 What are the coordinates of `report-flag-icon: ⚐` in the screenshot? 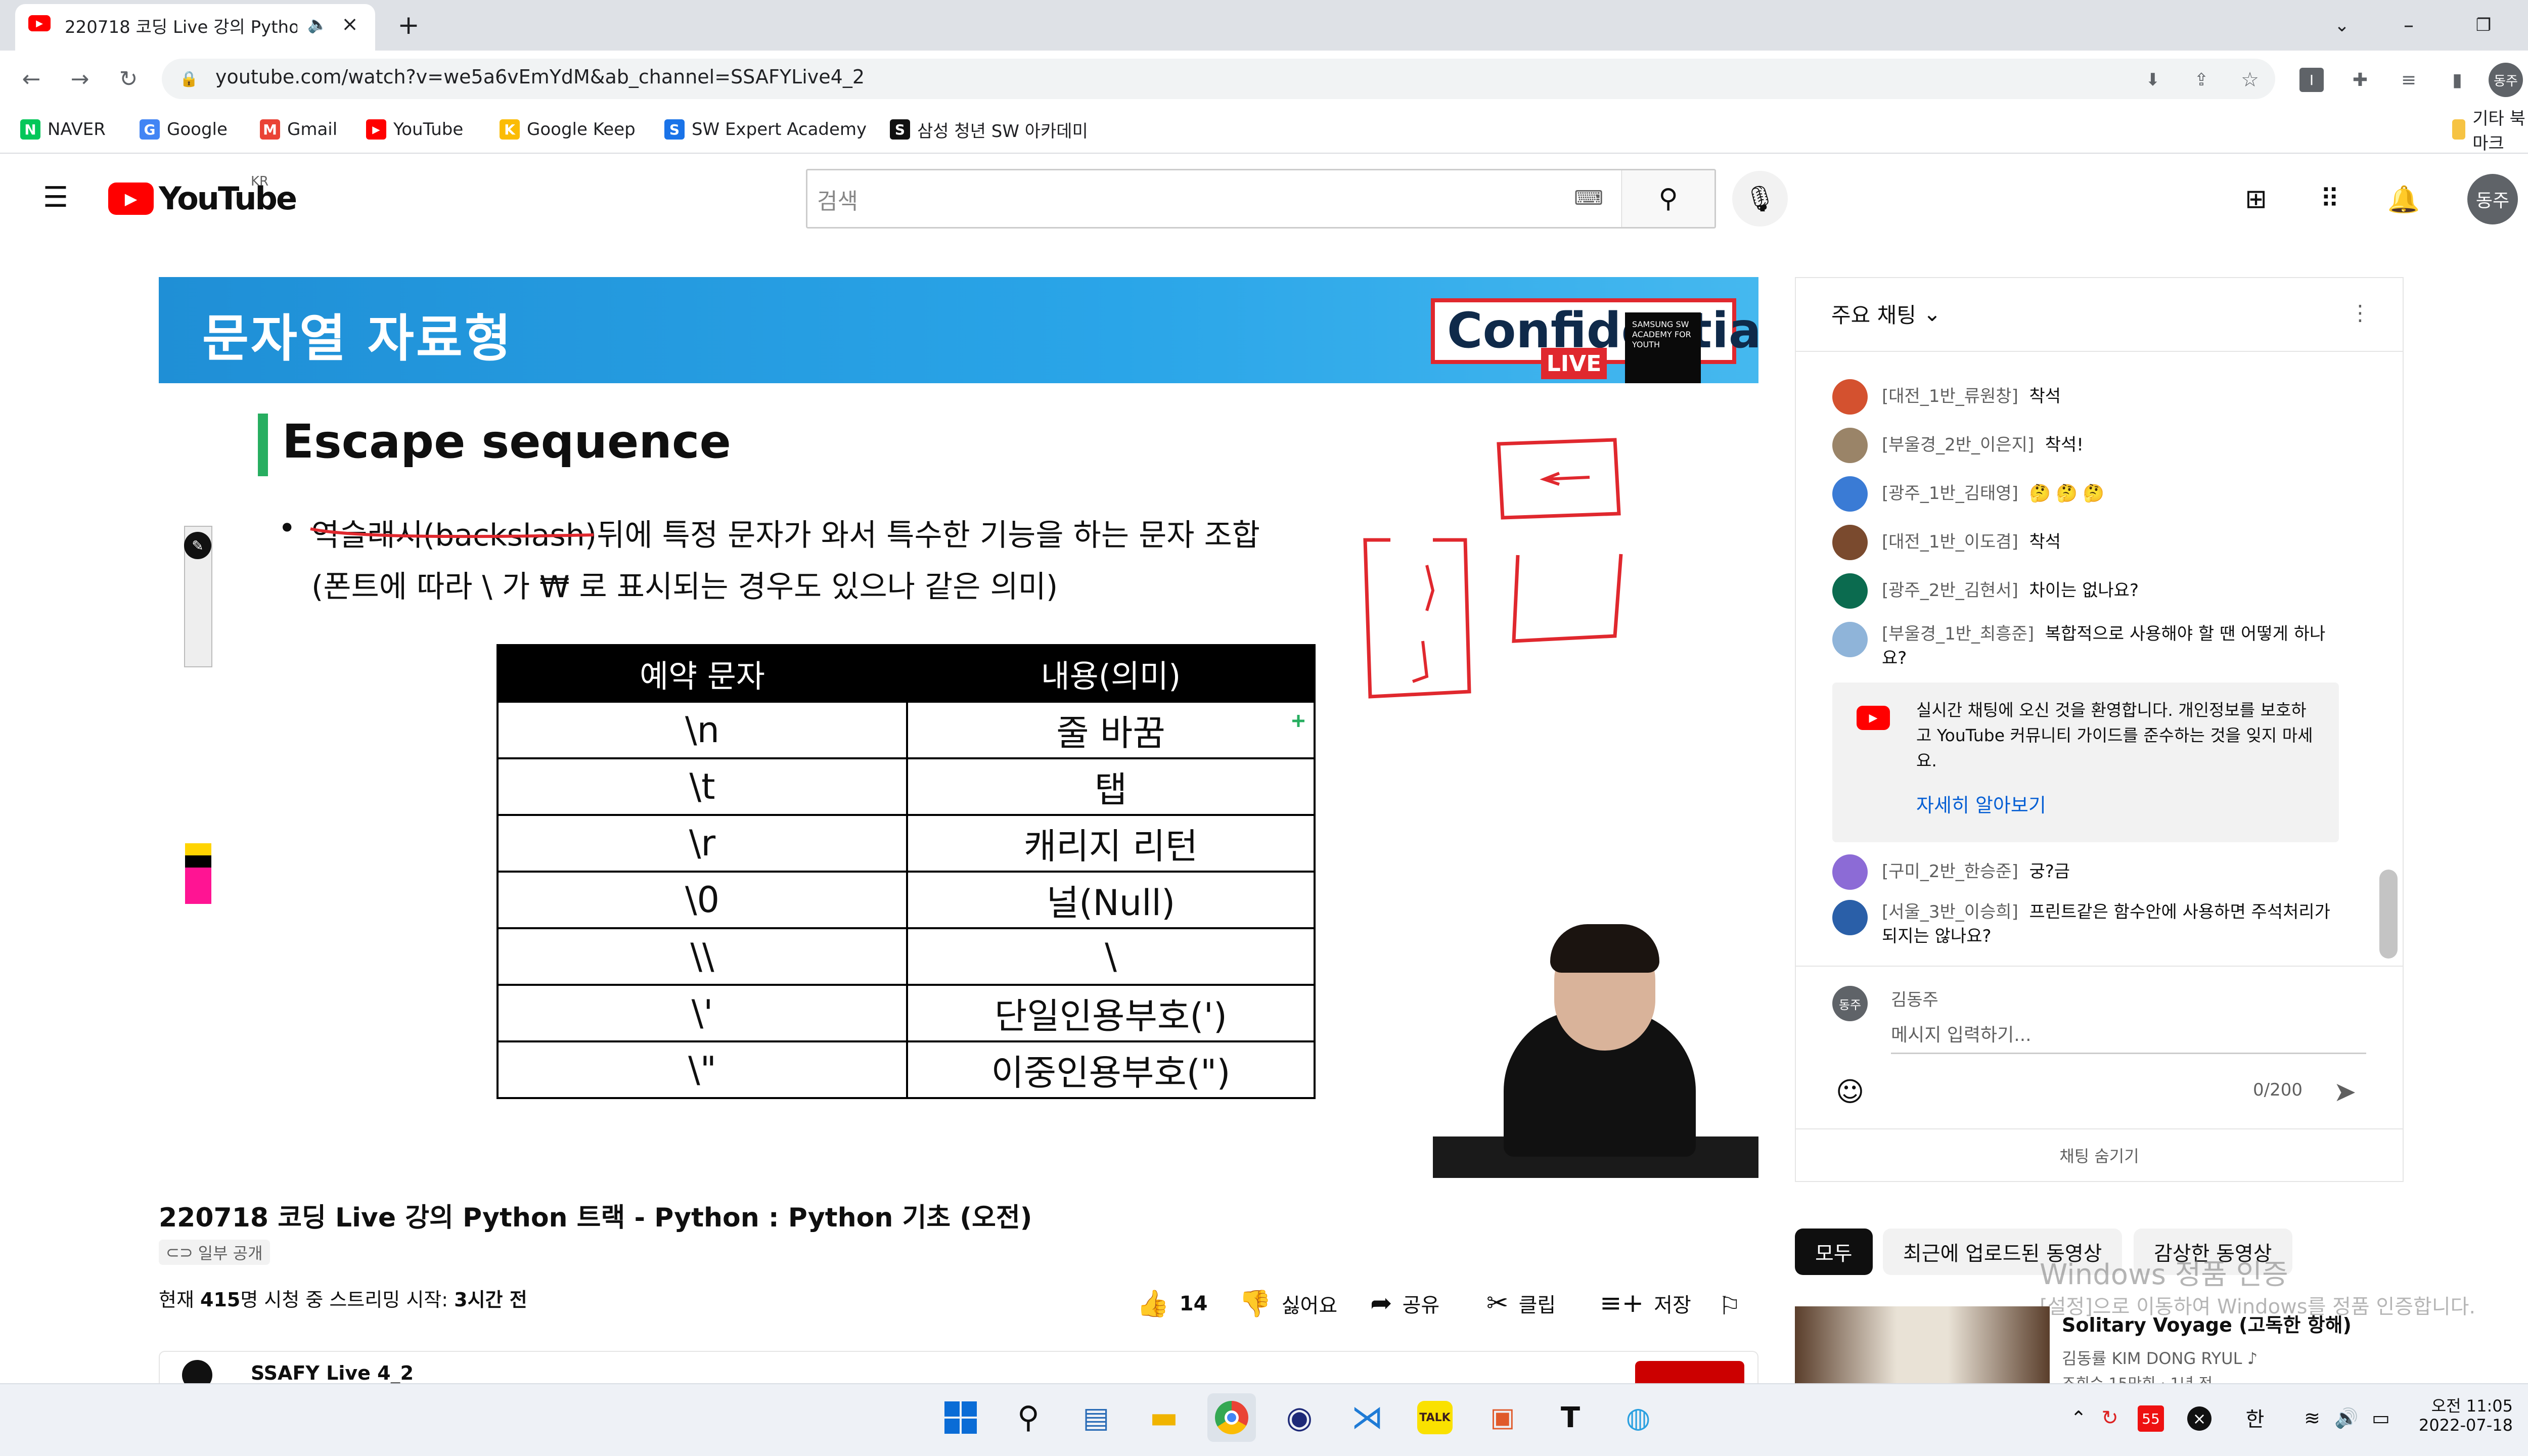 It's located at (1730, 1306).